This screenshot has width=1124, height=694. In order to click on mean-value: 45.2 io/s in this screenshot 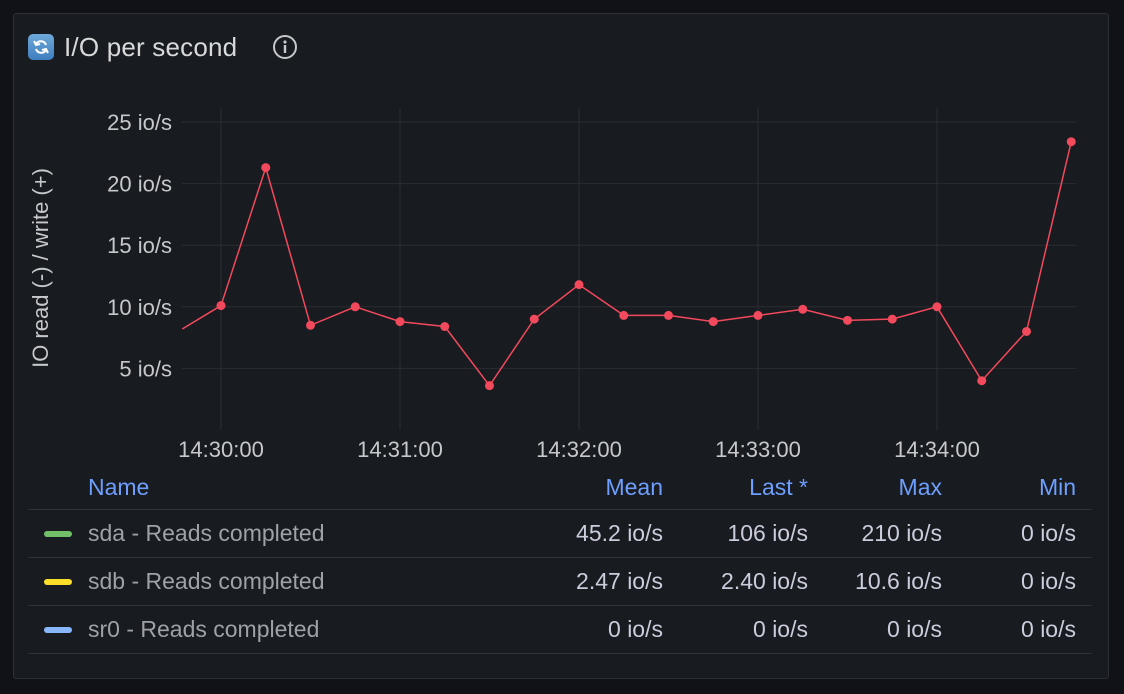, I will do `click(619, 533)`.